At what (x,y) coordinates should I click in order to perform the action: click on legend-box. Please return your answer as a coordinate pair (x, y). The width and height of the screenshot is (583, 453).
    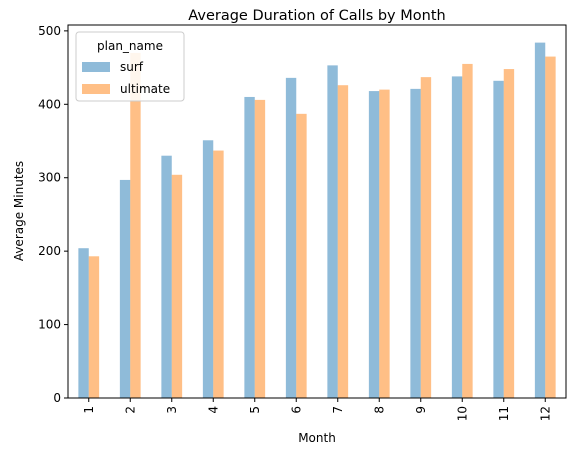
    Looking at the image, I should click on (130, 66).